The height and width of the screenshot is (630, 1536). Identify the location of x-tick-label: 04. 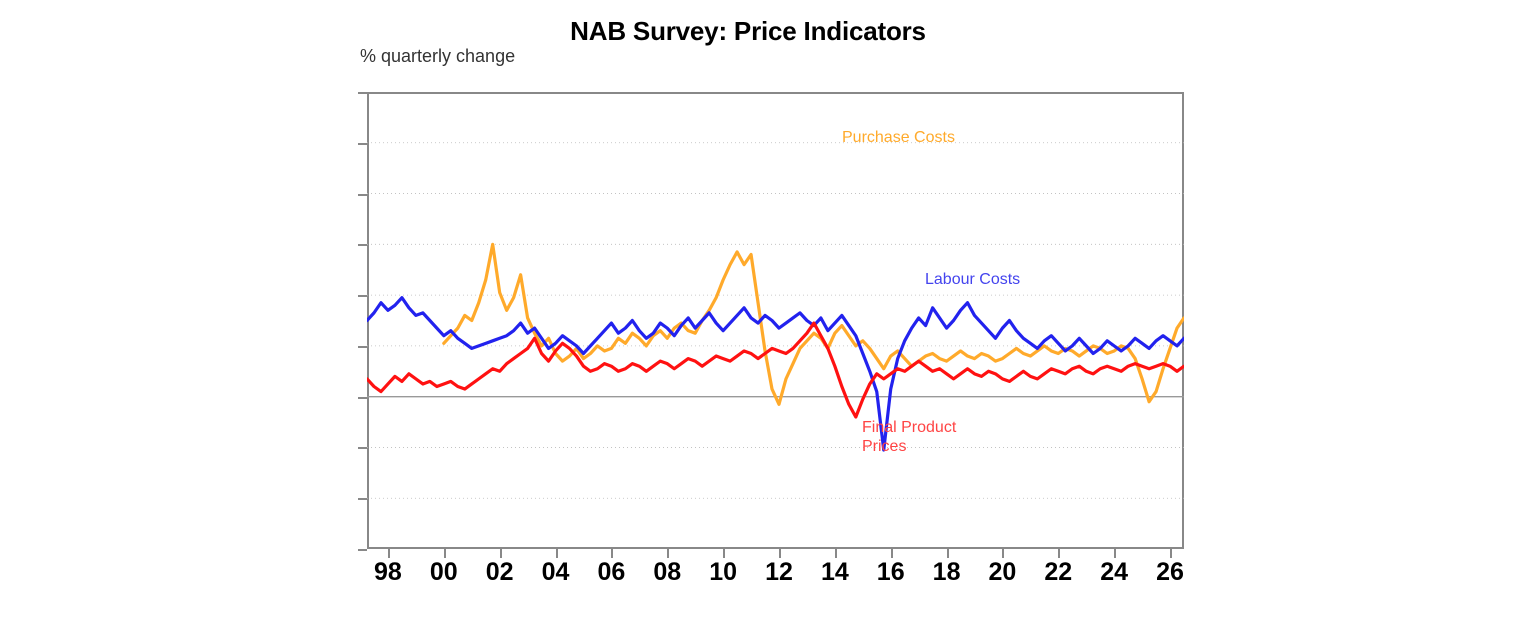
(555, 572).